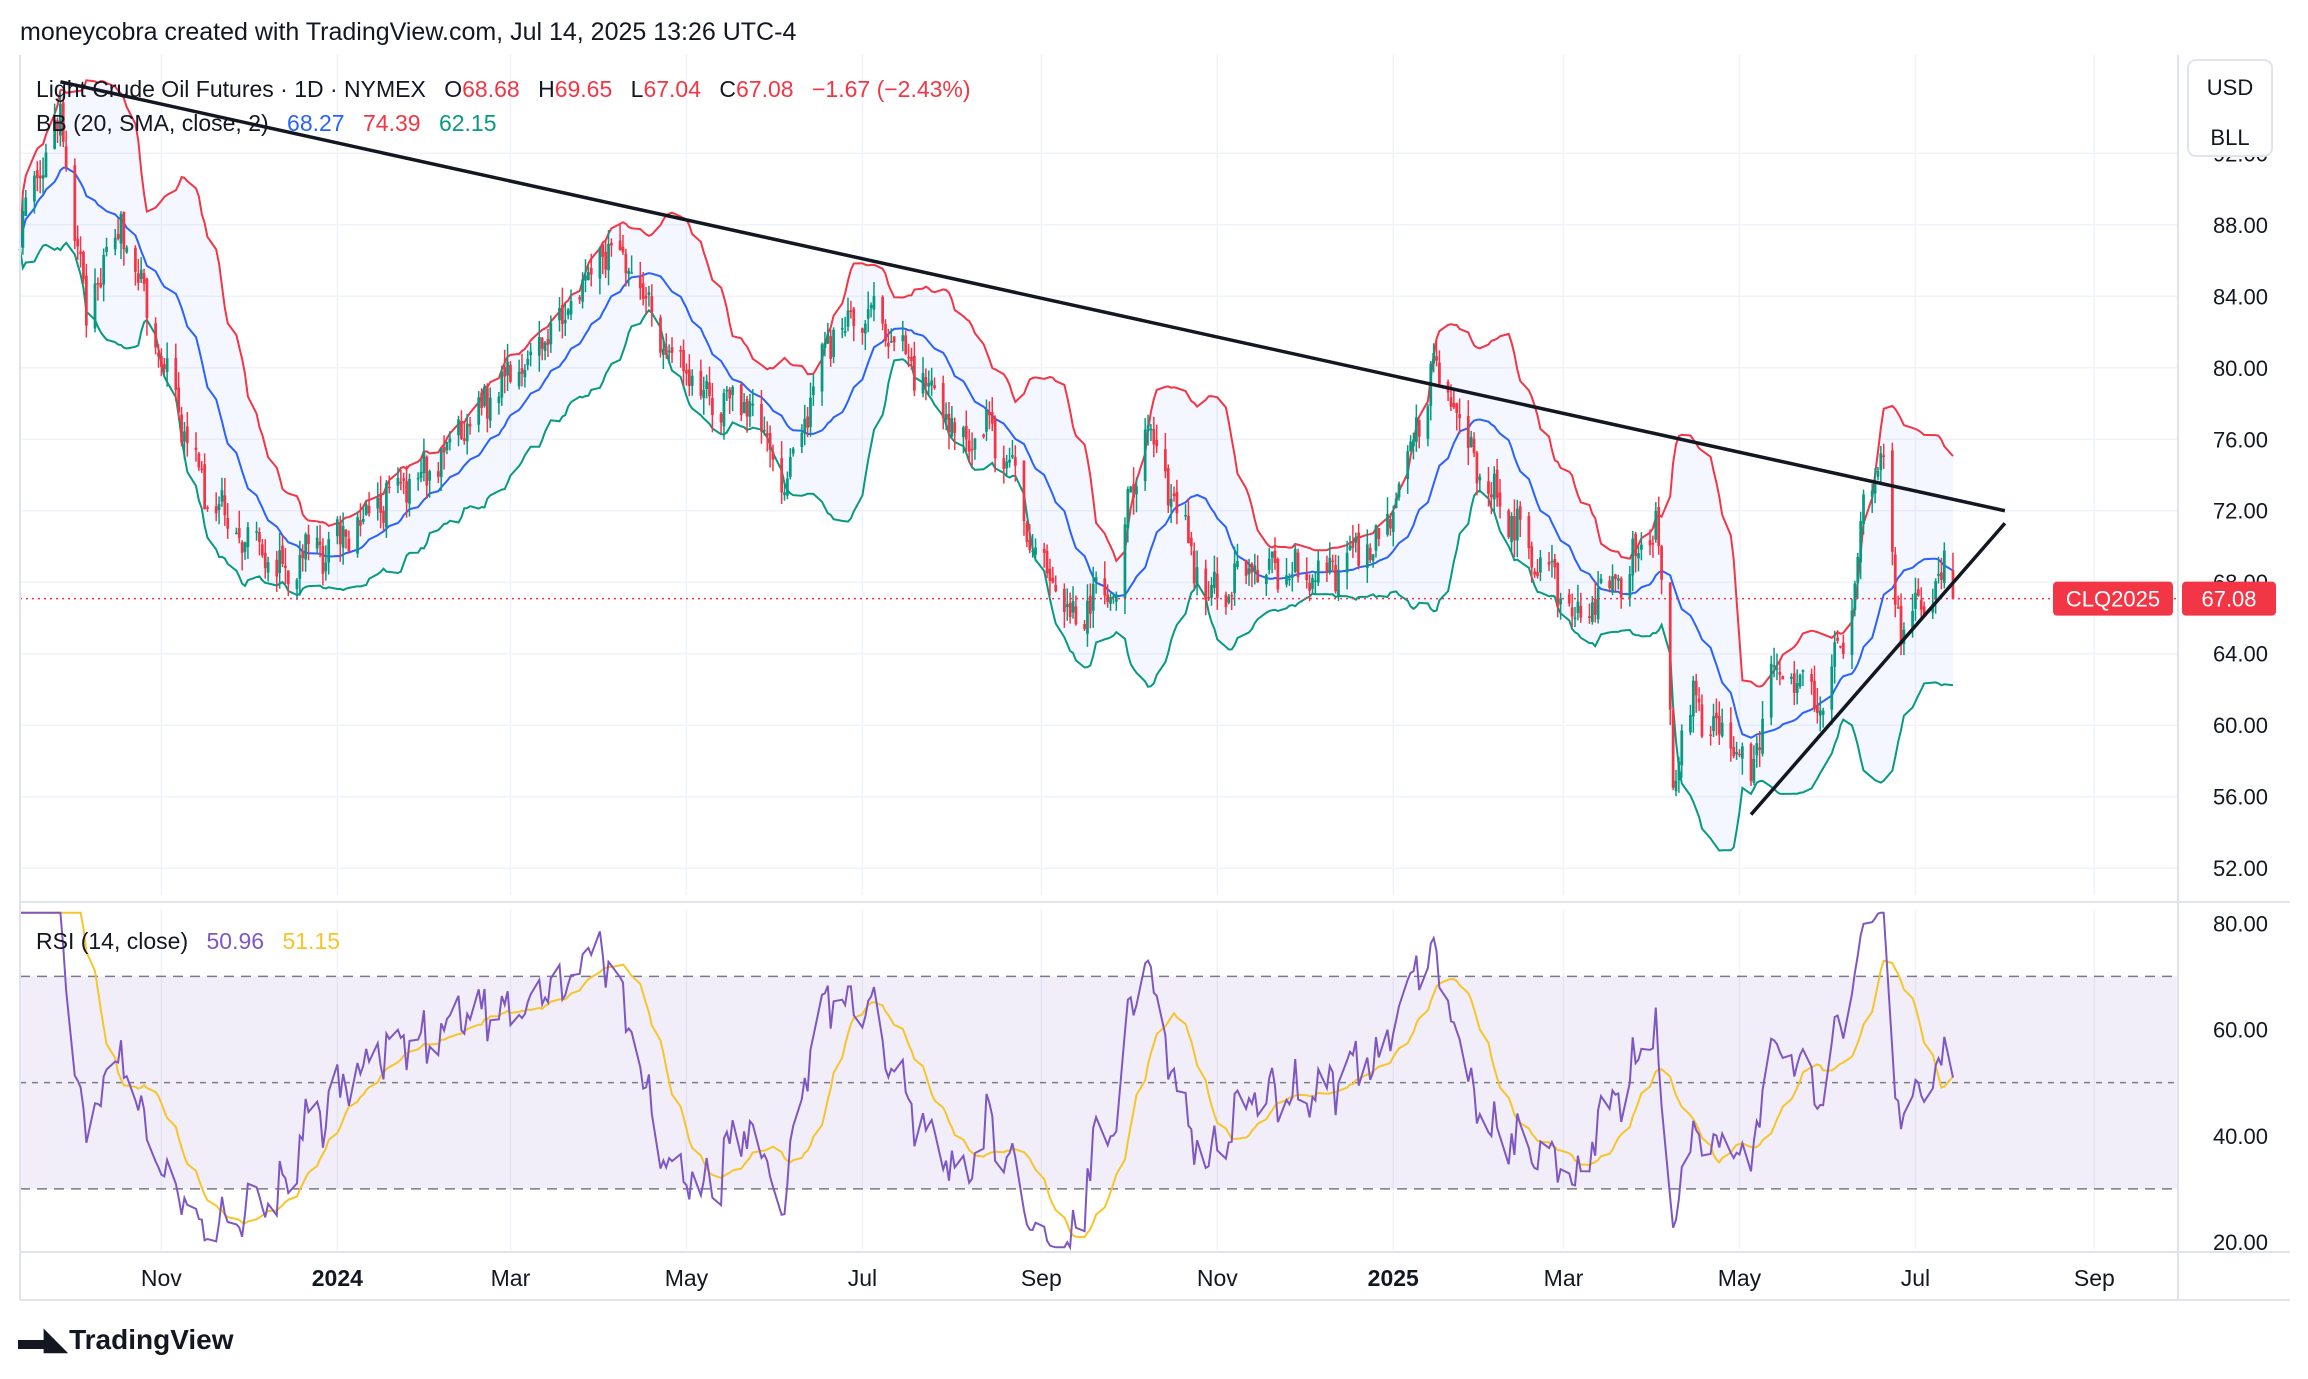  What do you see at coordinates (188, 941) in the screenshot?
I see `rsi-legend: RSI (14, close) 50.96 51.15` at bounding box center [188, 941].